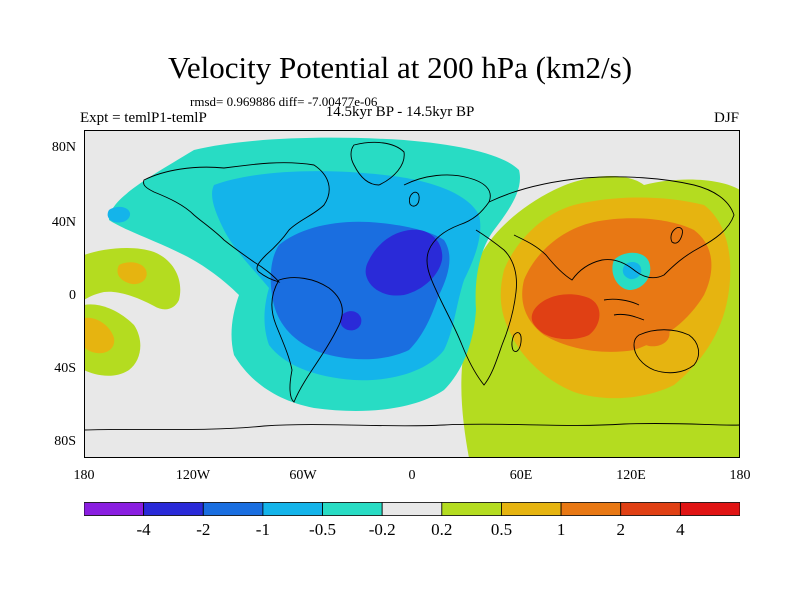 The width and height of the screenshot is (800, 600). What do you see at coordinates (262, 529) in the screenshot?
I see `colorbar-label: -1` at bounding box center [262, 529].